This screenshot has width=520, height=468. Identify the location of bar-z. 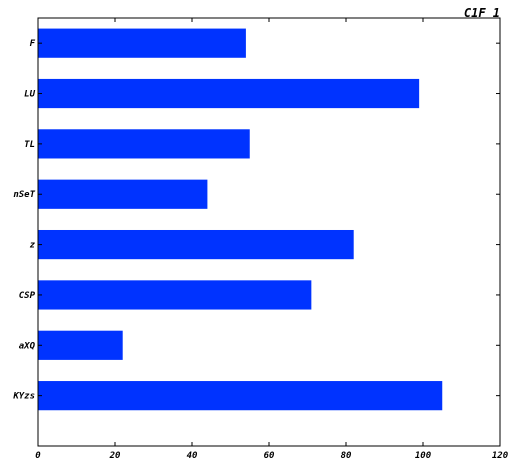
(196, 244).